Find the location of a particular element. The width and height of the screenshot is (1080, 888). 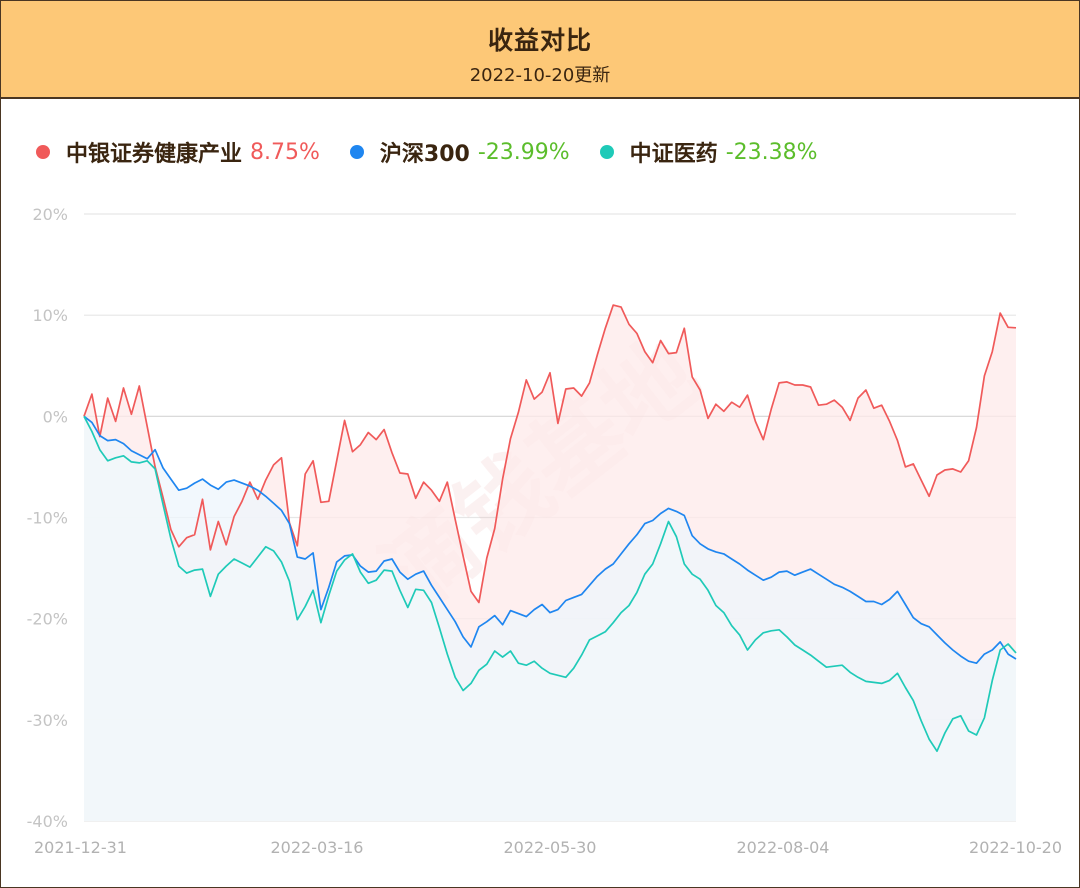

legend-label: 中证医药 is located at coordinates (673, 154).